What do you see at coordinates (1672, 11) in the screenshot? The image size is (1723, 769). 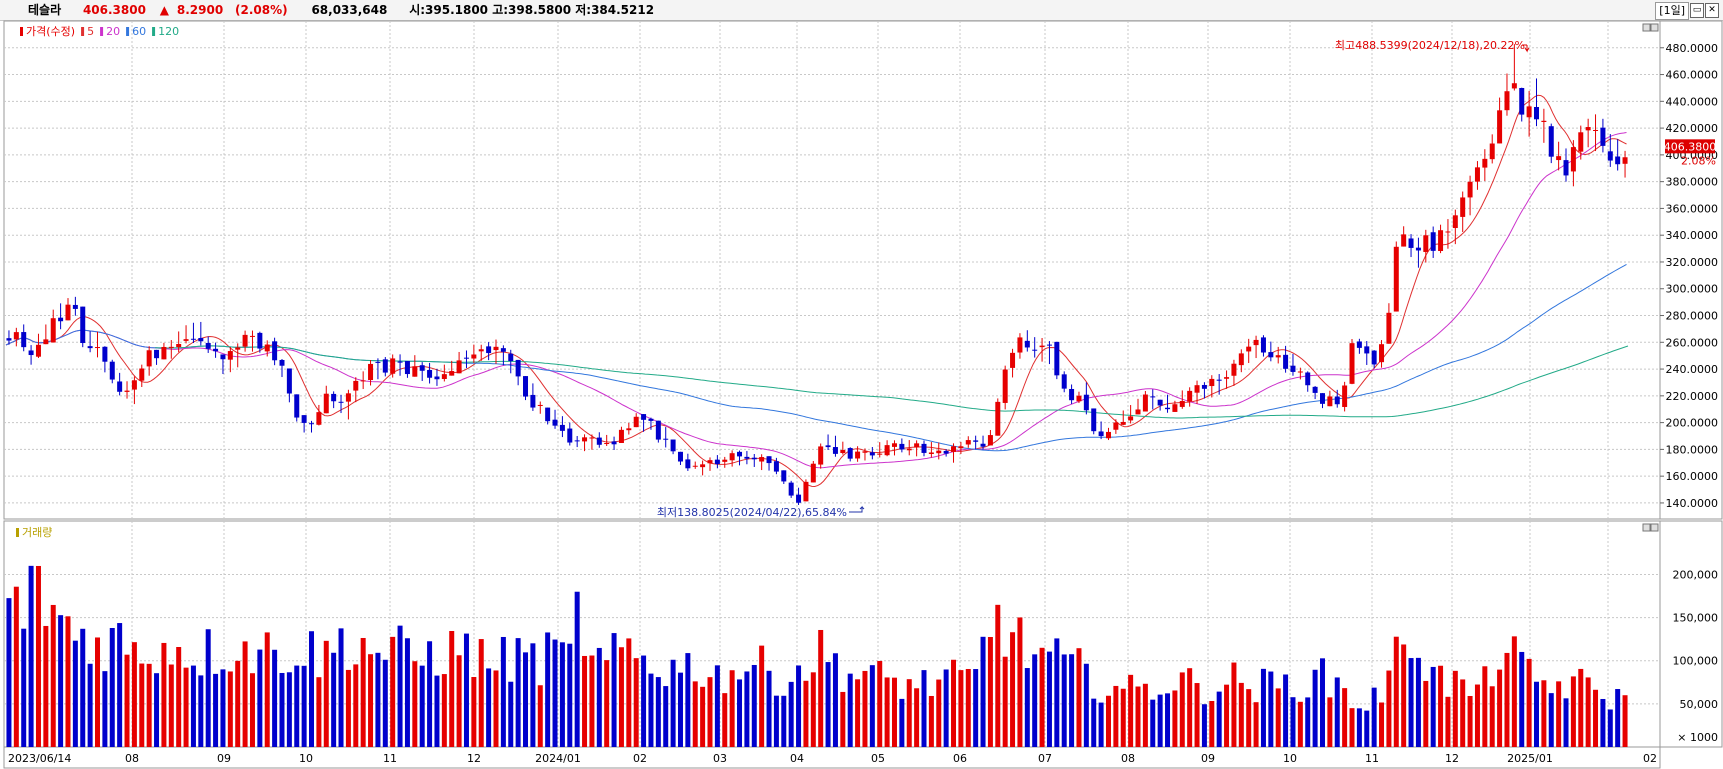 I see `period-selector-button: [1일]` at bounding box center [1672, 11].